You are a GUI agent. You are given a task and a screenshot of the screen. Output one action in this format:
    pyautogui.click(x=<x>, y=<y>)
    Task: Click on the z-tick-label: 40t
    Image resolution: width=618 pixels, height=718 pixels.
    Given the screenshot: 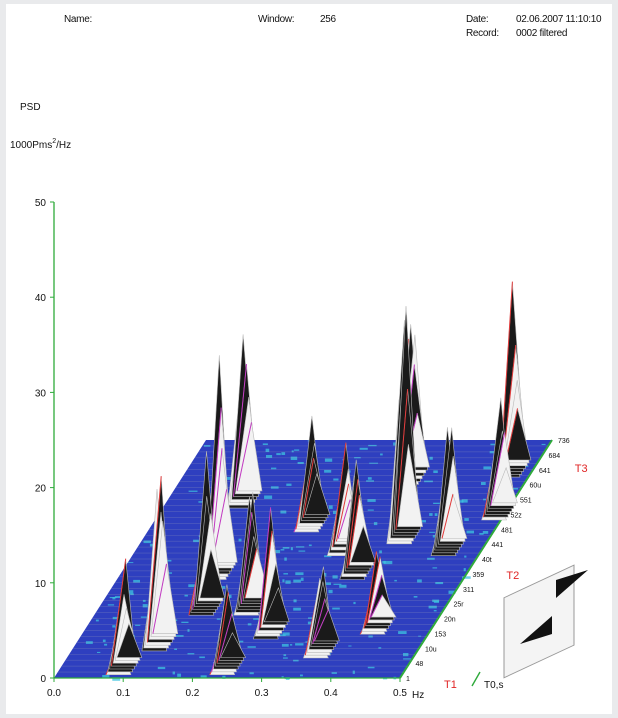 What is the action you would take?
    pyautogui.click(x=487, y=560)
    